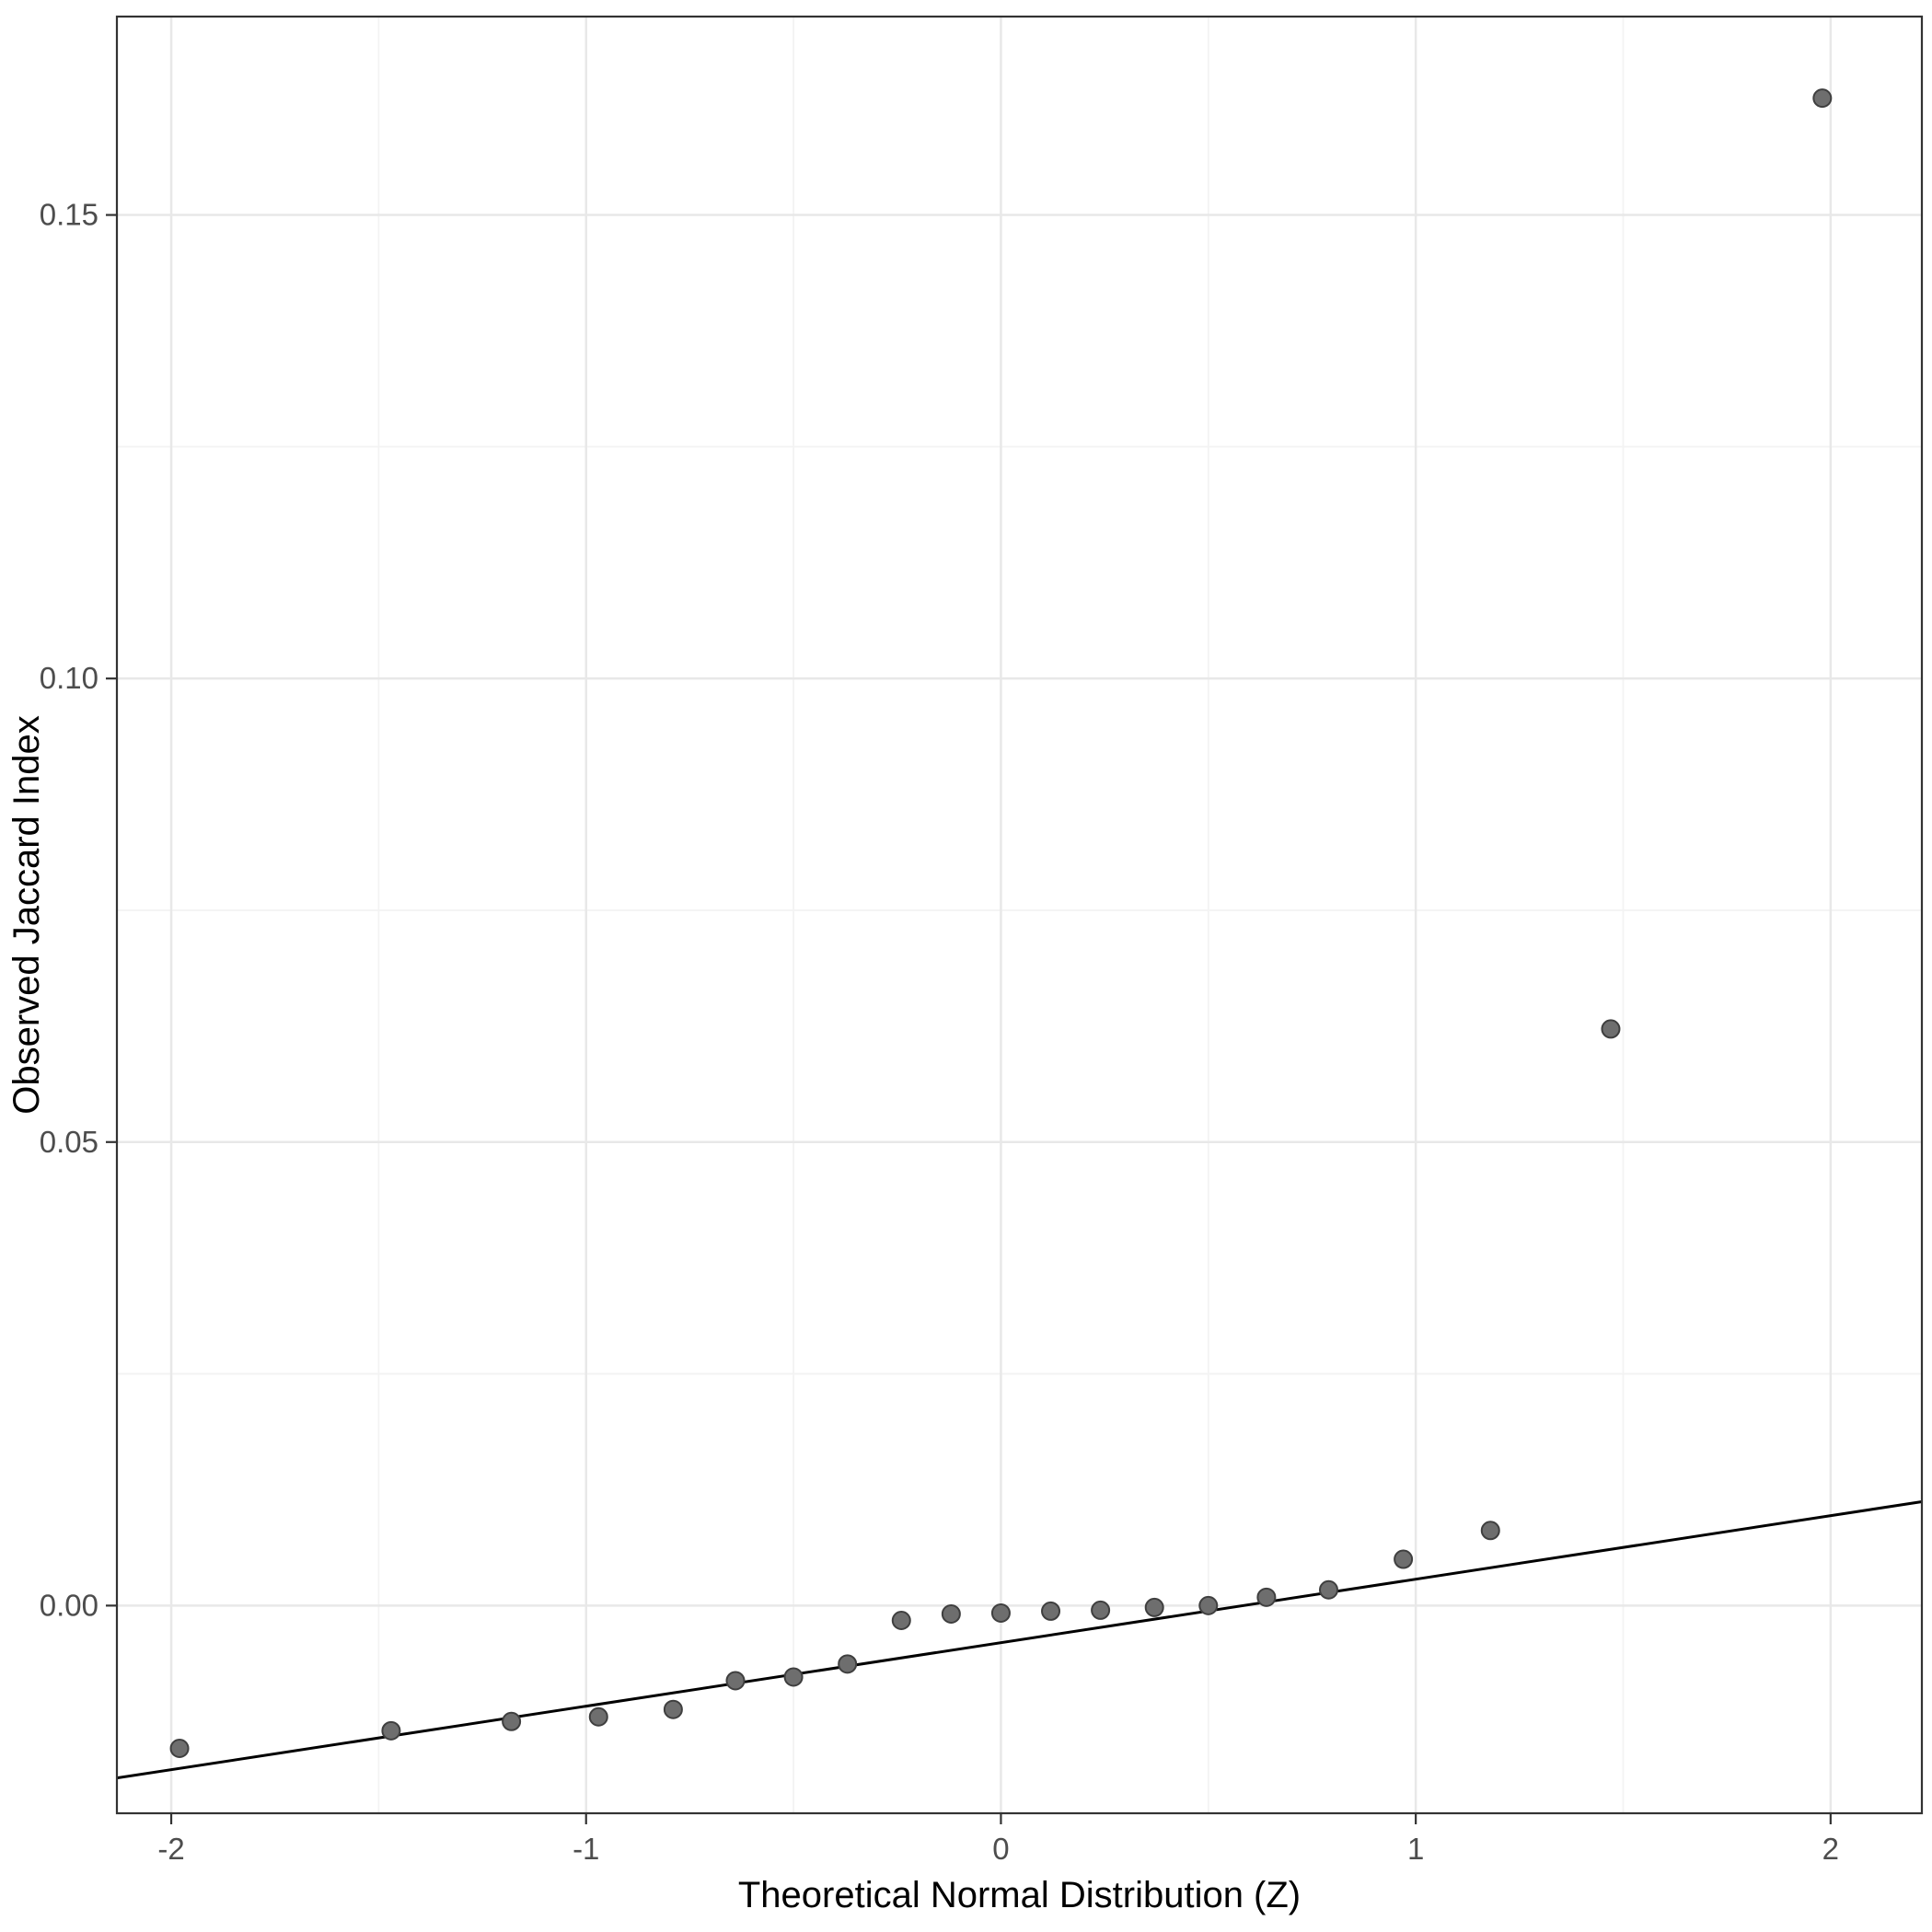  Describe the element at coordinates (586, 1849) in the screenshot. I see `x-tick-label: -1` at that location.